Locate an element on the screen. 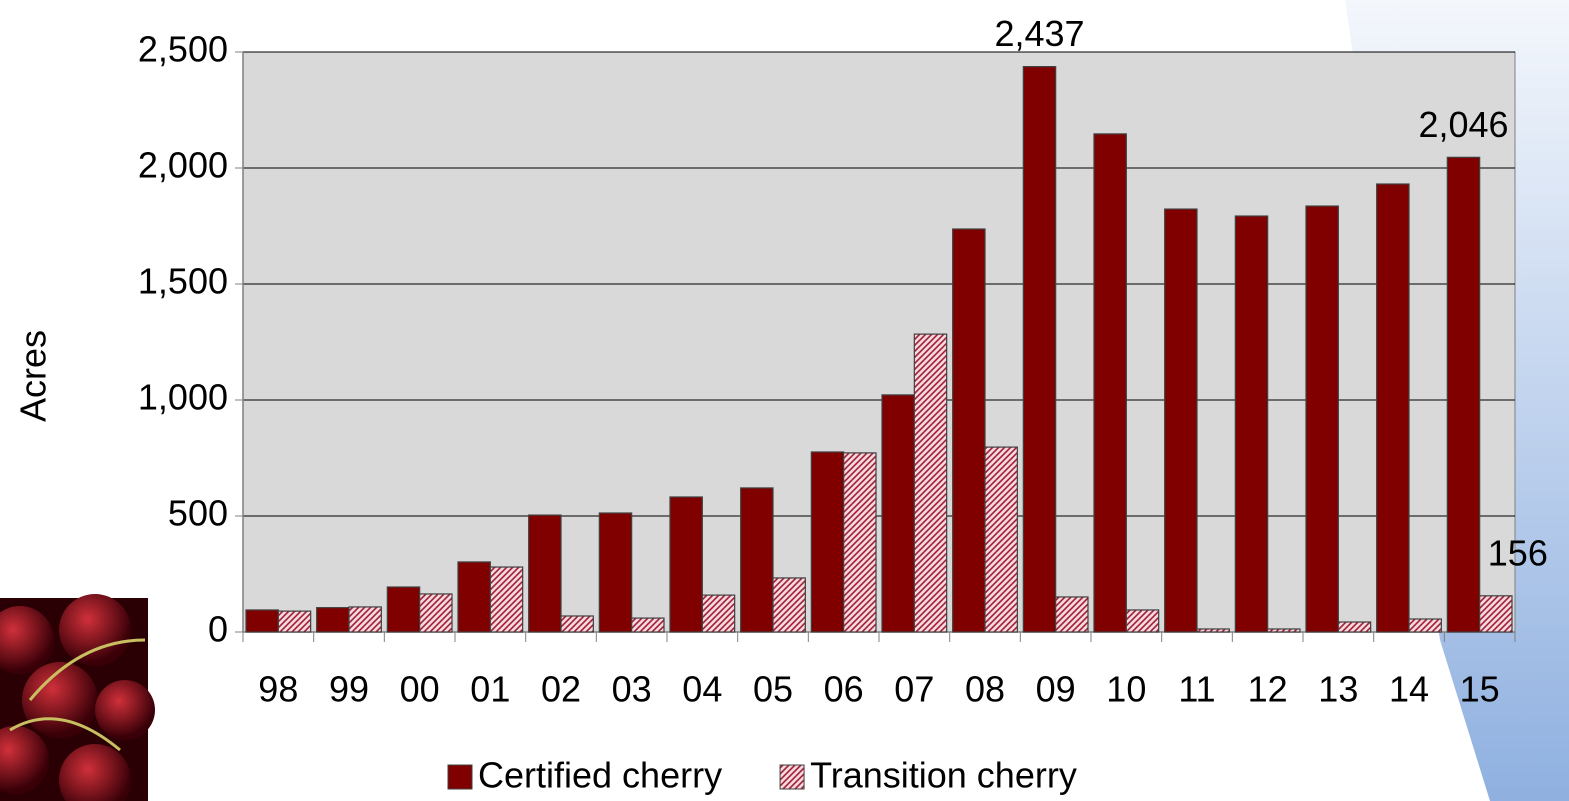 This screenshot has width=1569, height=801. x-tick-label: 00 is located at coordinates (420, 689).